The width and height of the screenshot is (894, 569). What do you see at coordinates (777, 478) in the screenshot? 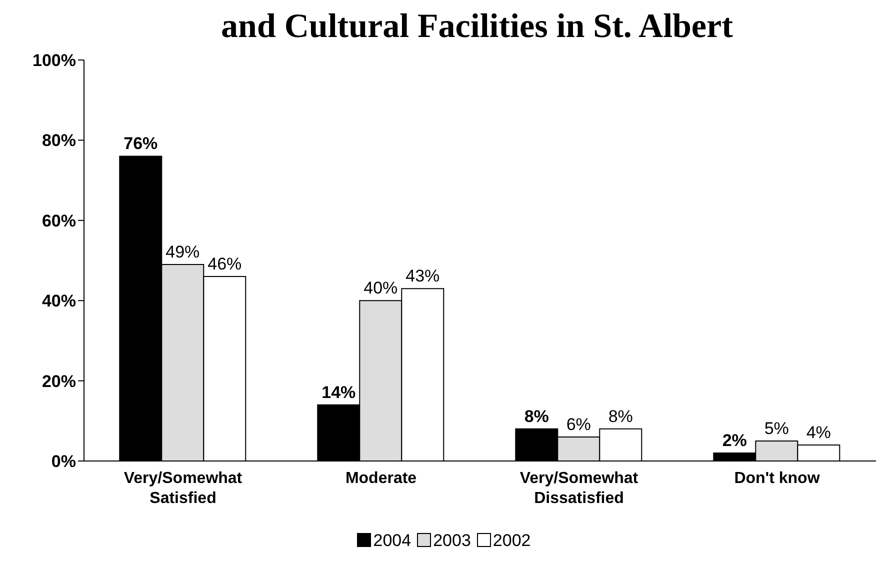
I see `x-tick-label: Don't know` at bounding box center [777, 478].